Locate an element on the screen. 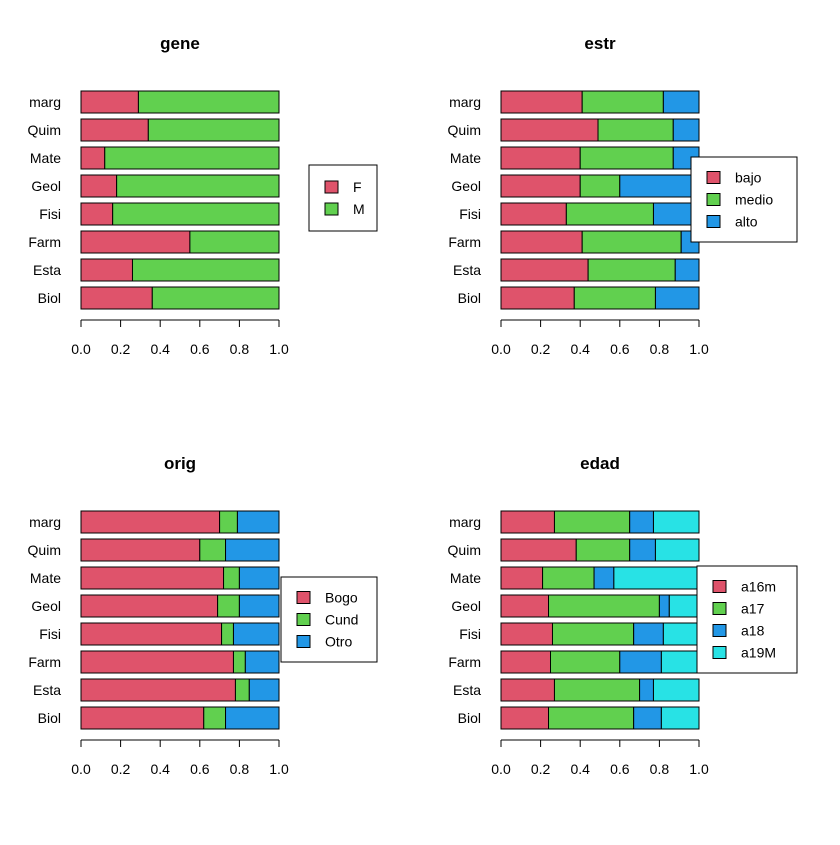 The width and height of the screenshot is (840, 845). legend: FM is located at coordinates (343, 198).